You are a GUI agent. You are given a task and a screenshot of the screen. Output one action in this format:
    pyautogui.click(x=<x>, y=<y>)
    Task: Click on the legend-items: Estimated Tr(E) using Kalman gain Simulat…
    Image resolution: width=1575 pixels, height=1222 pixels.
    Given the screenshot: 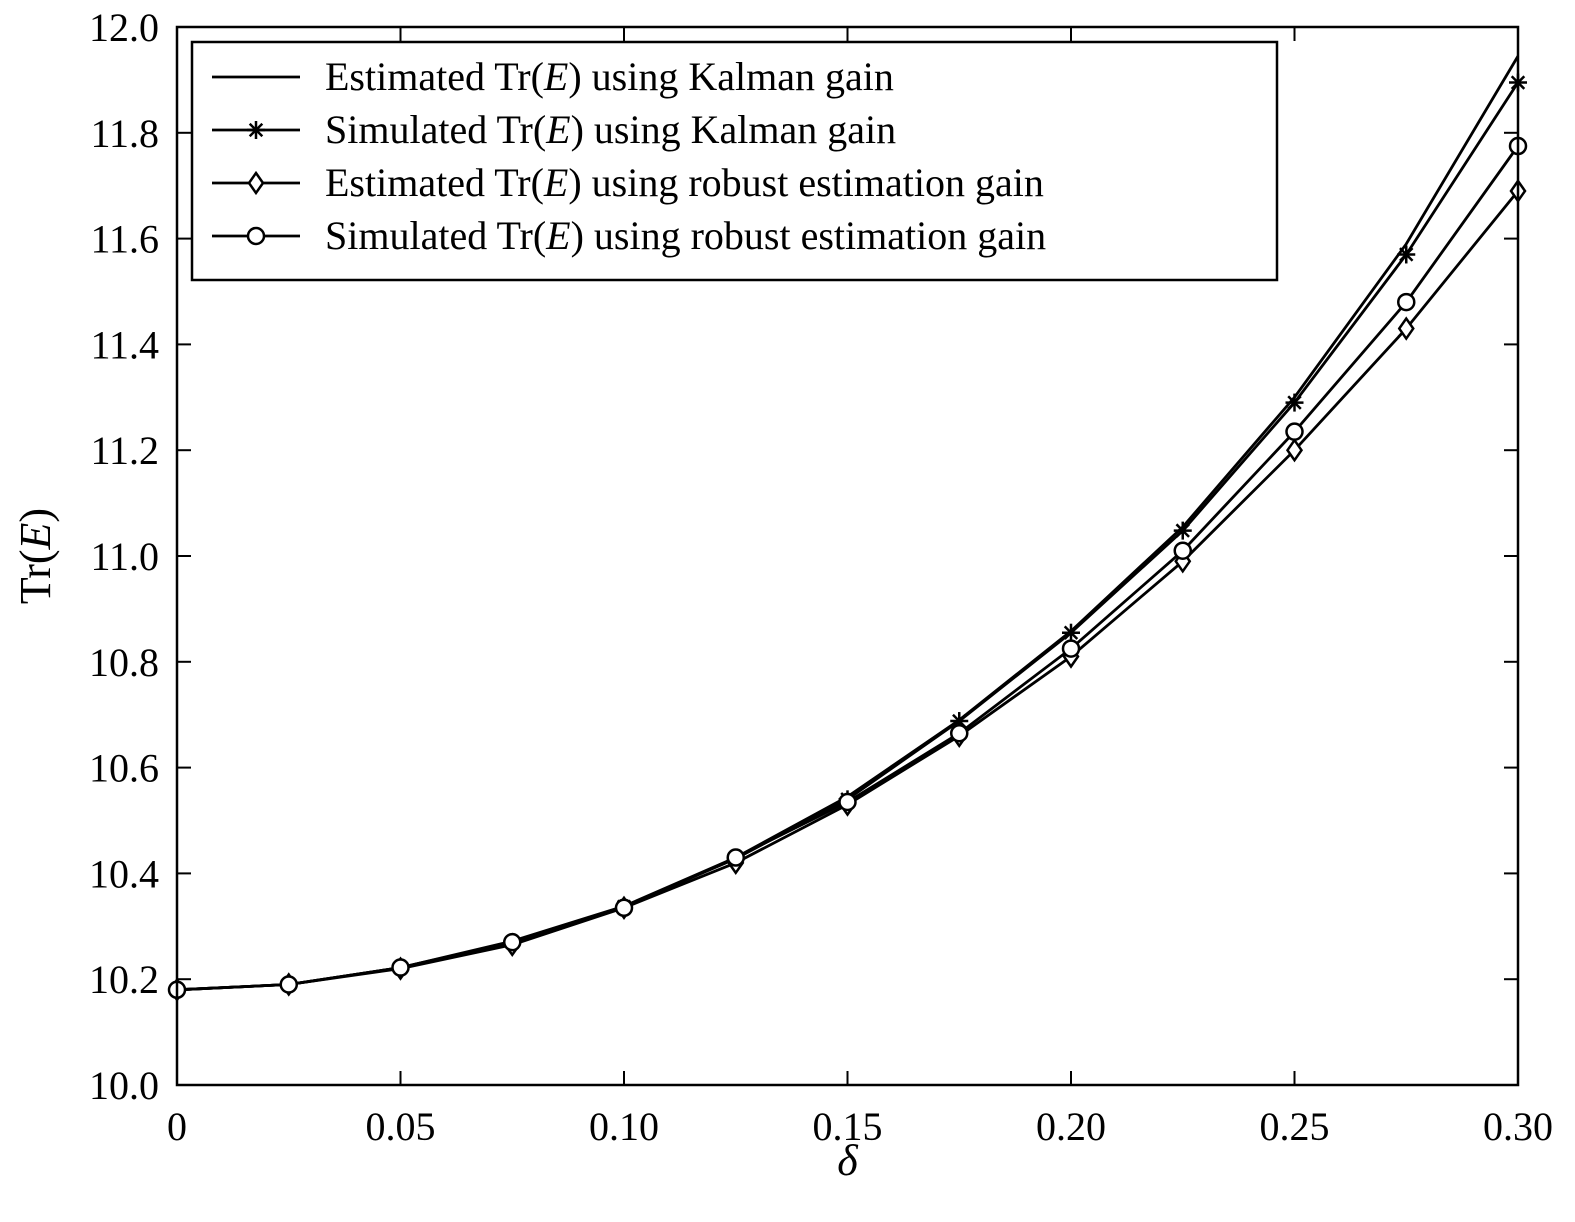 What is the action you would take?
    pyautogui.click(x=629, y=156)
    